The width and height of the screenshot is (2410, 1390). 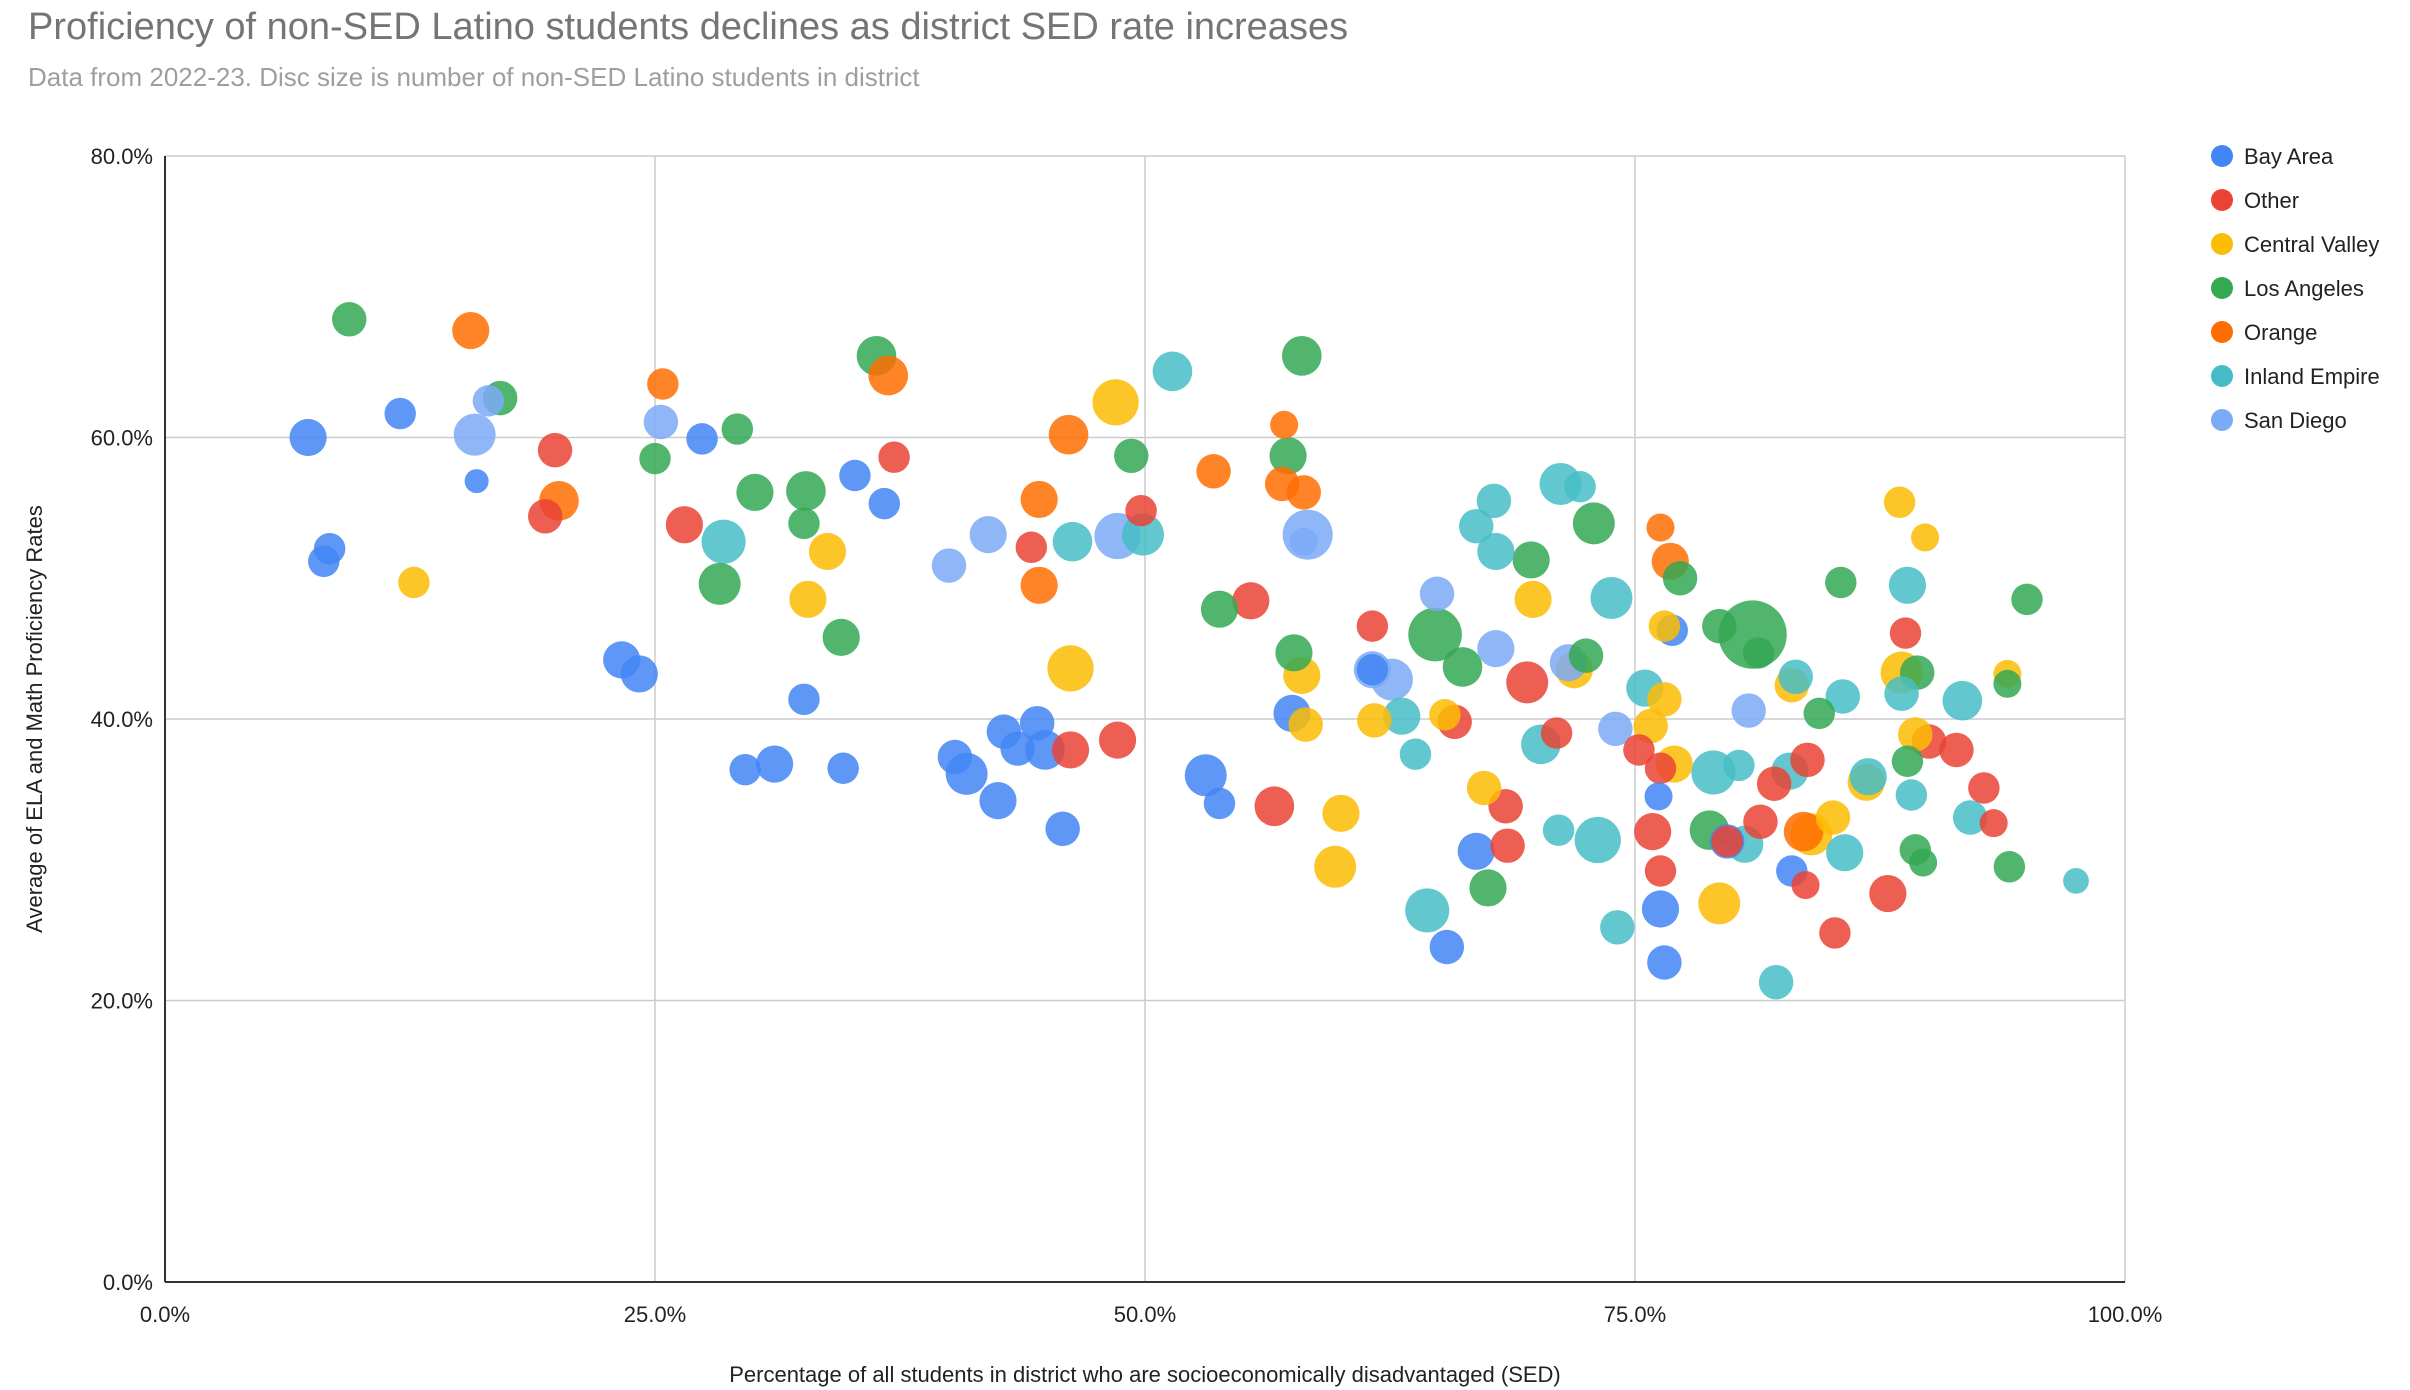 What do you see at coordinates (655, 1314) in the screenshot?
I see `x-tick-label: 25.0%` at bounding box center [655, 1314].